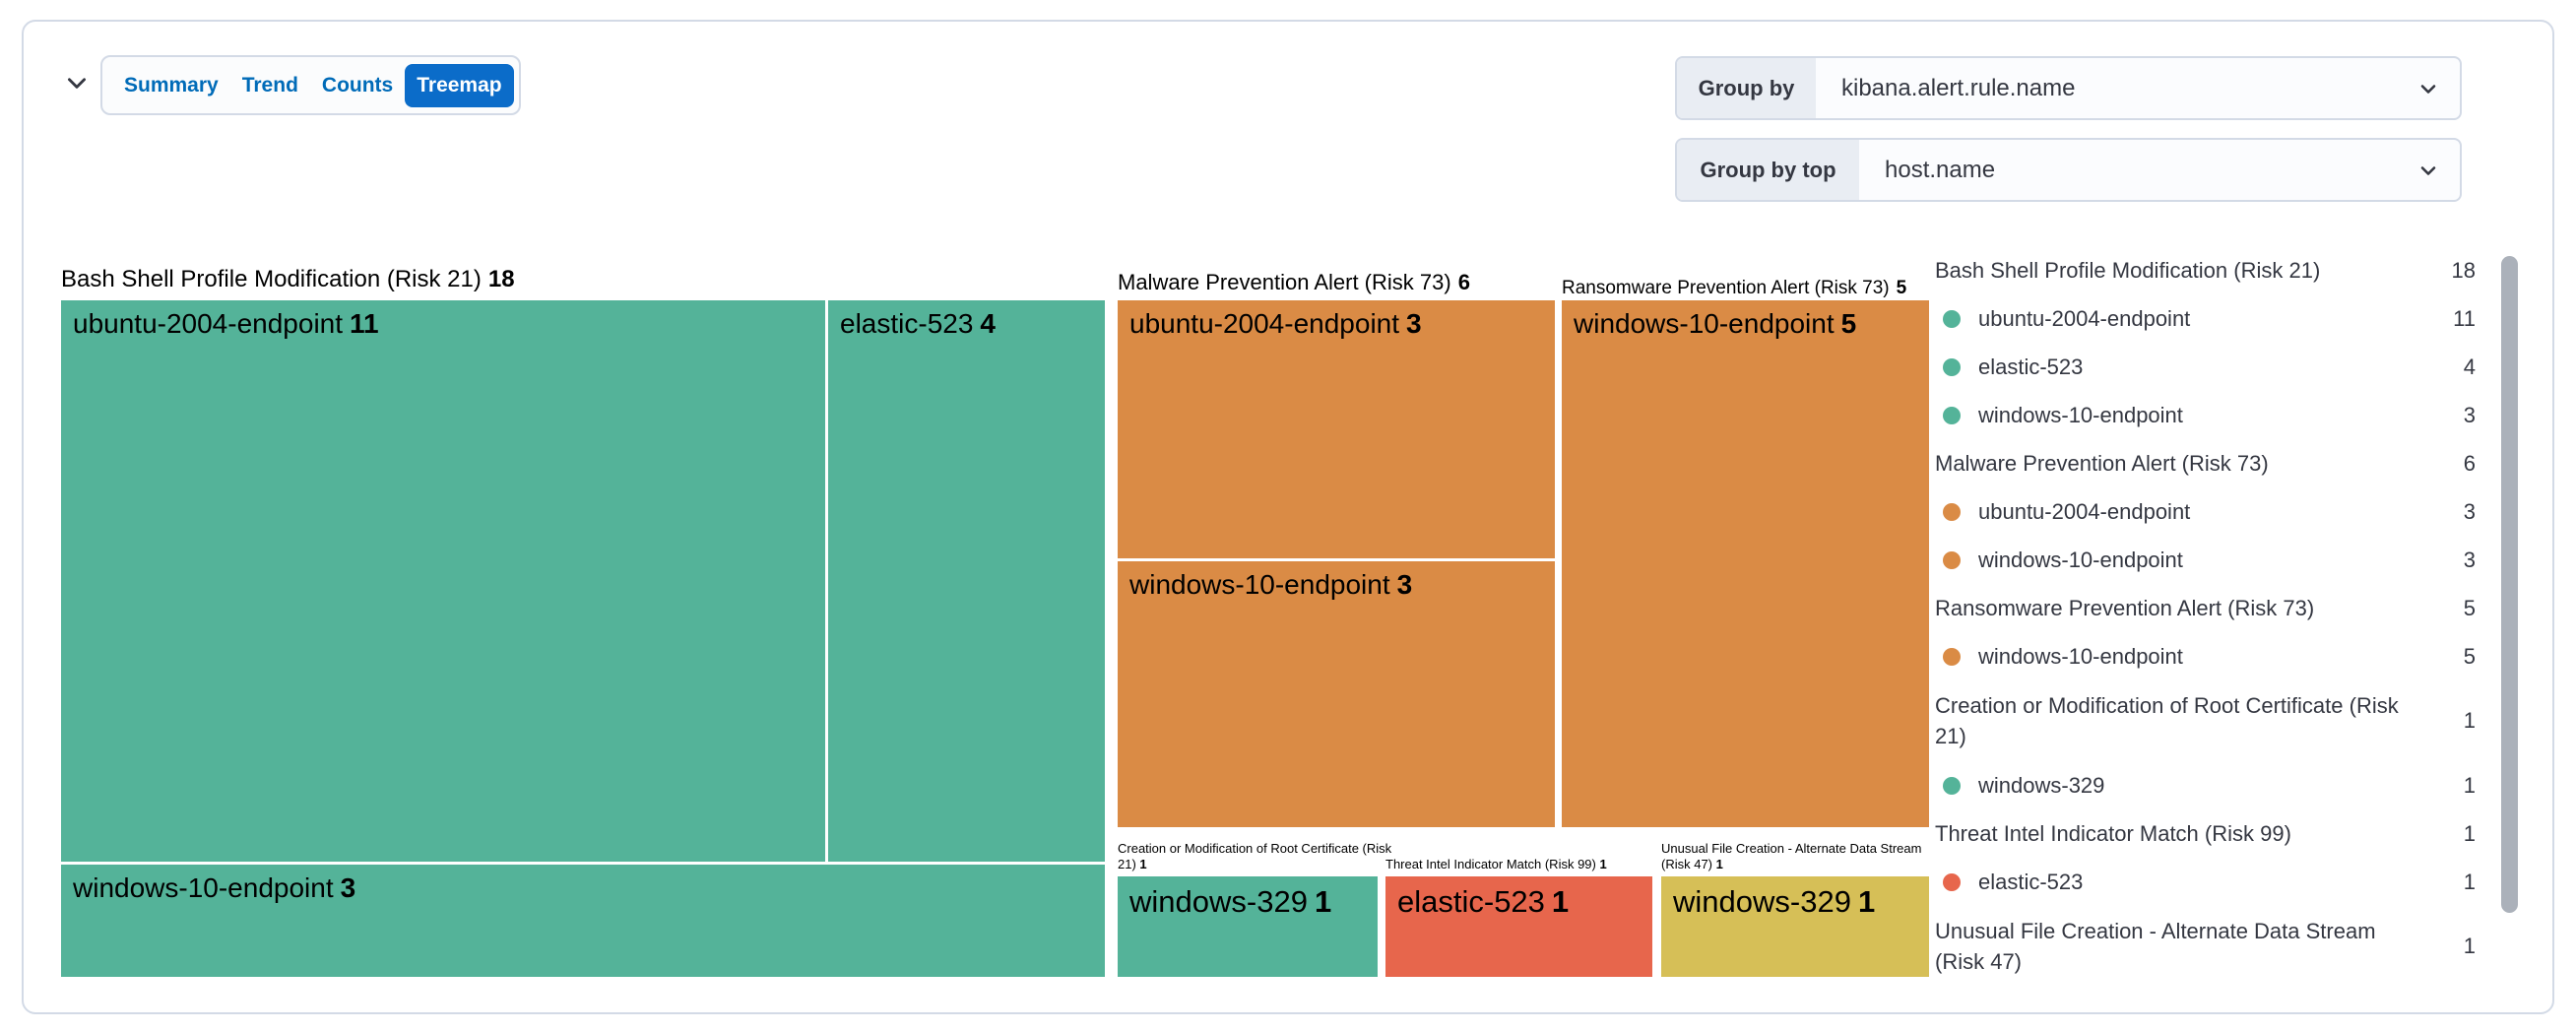  What do you see at coordinates (1940, 169) in the screenshot?
I see `group-by-top-value: host.name` at bounding box center [1940, 169].